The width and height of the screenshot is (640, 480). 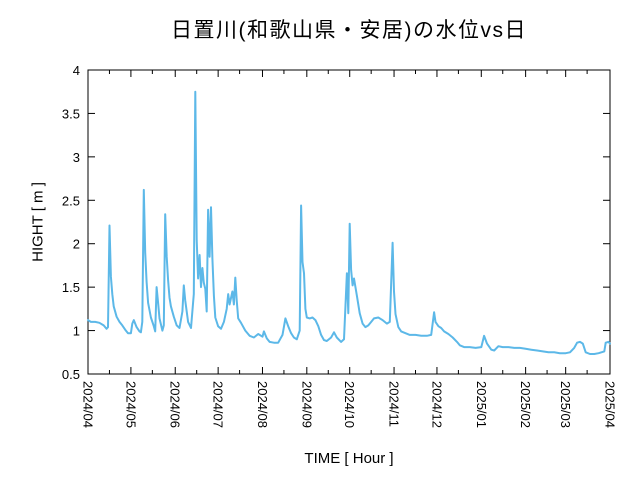 I want to click on y-tick-label: 2.5, so click(x=71, y=200).